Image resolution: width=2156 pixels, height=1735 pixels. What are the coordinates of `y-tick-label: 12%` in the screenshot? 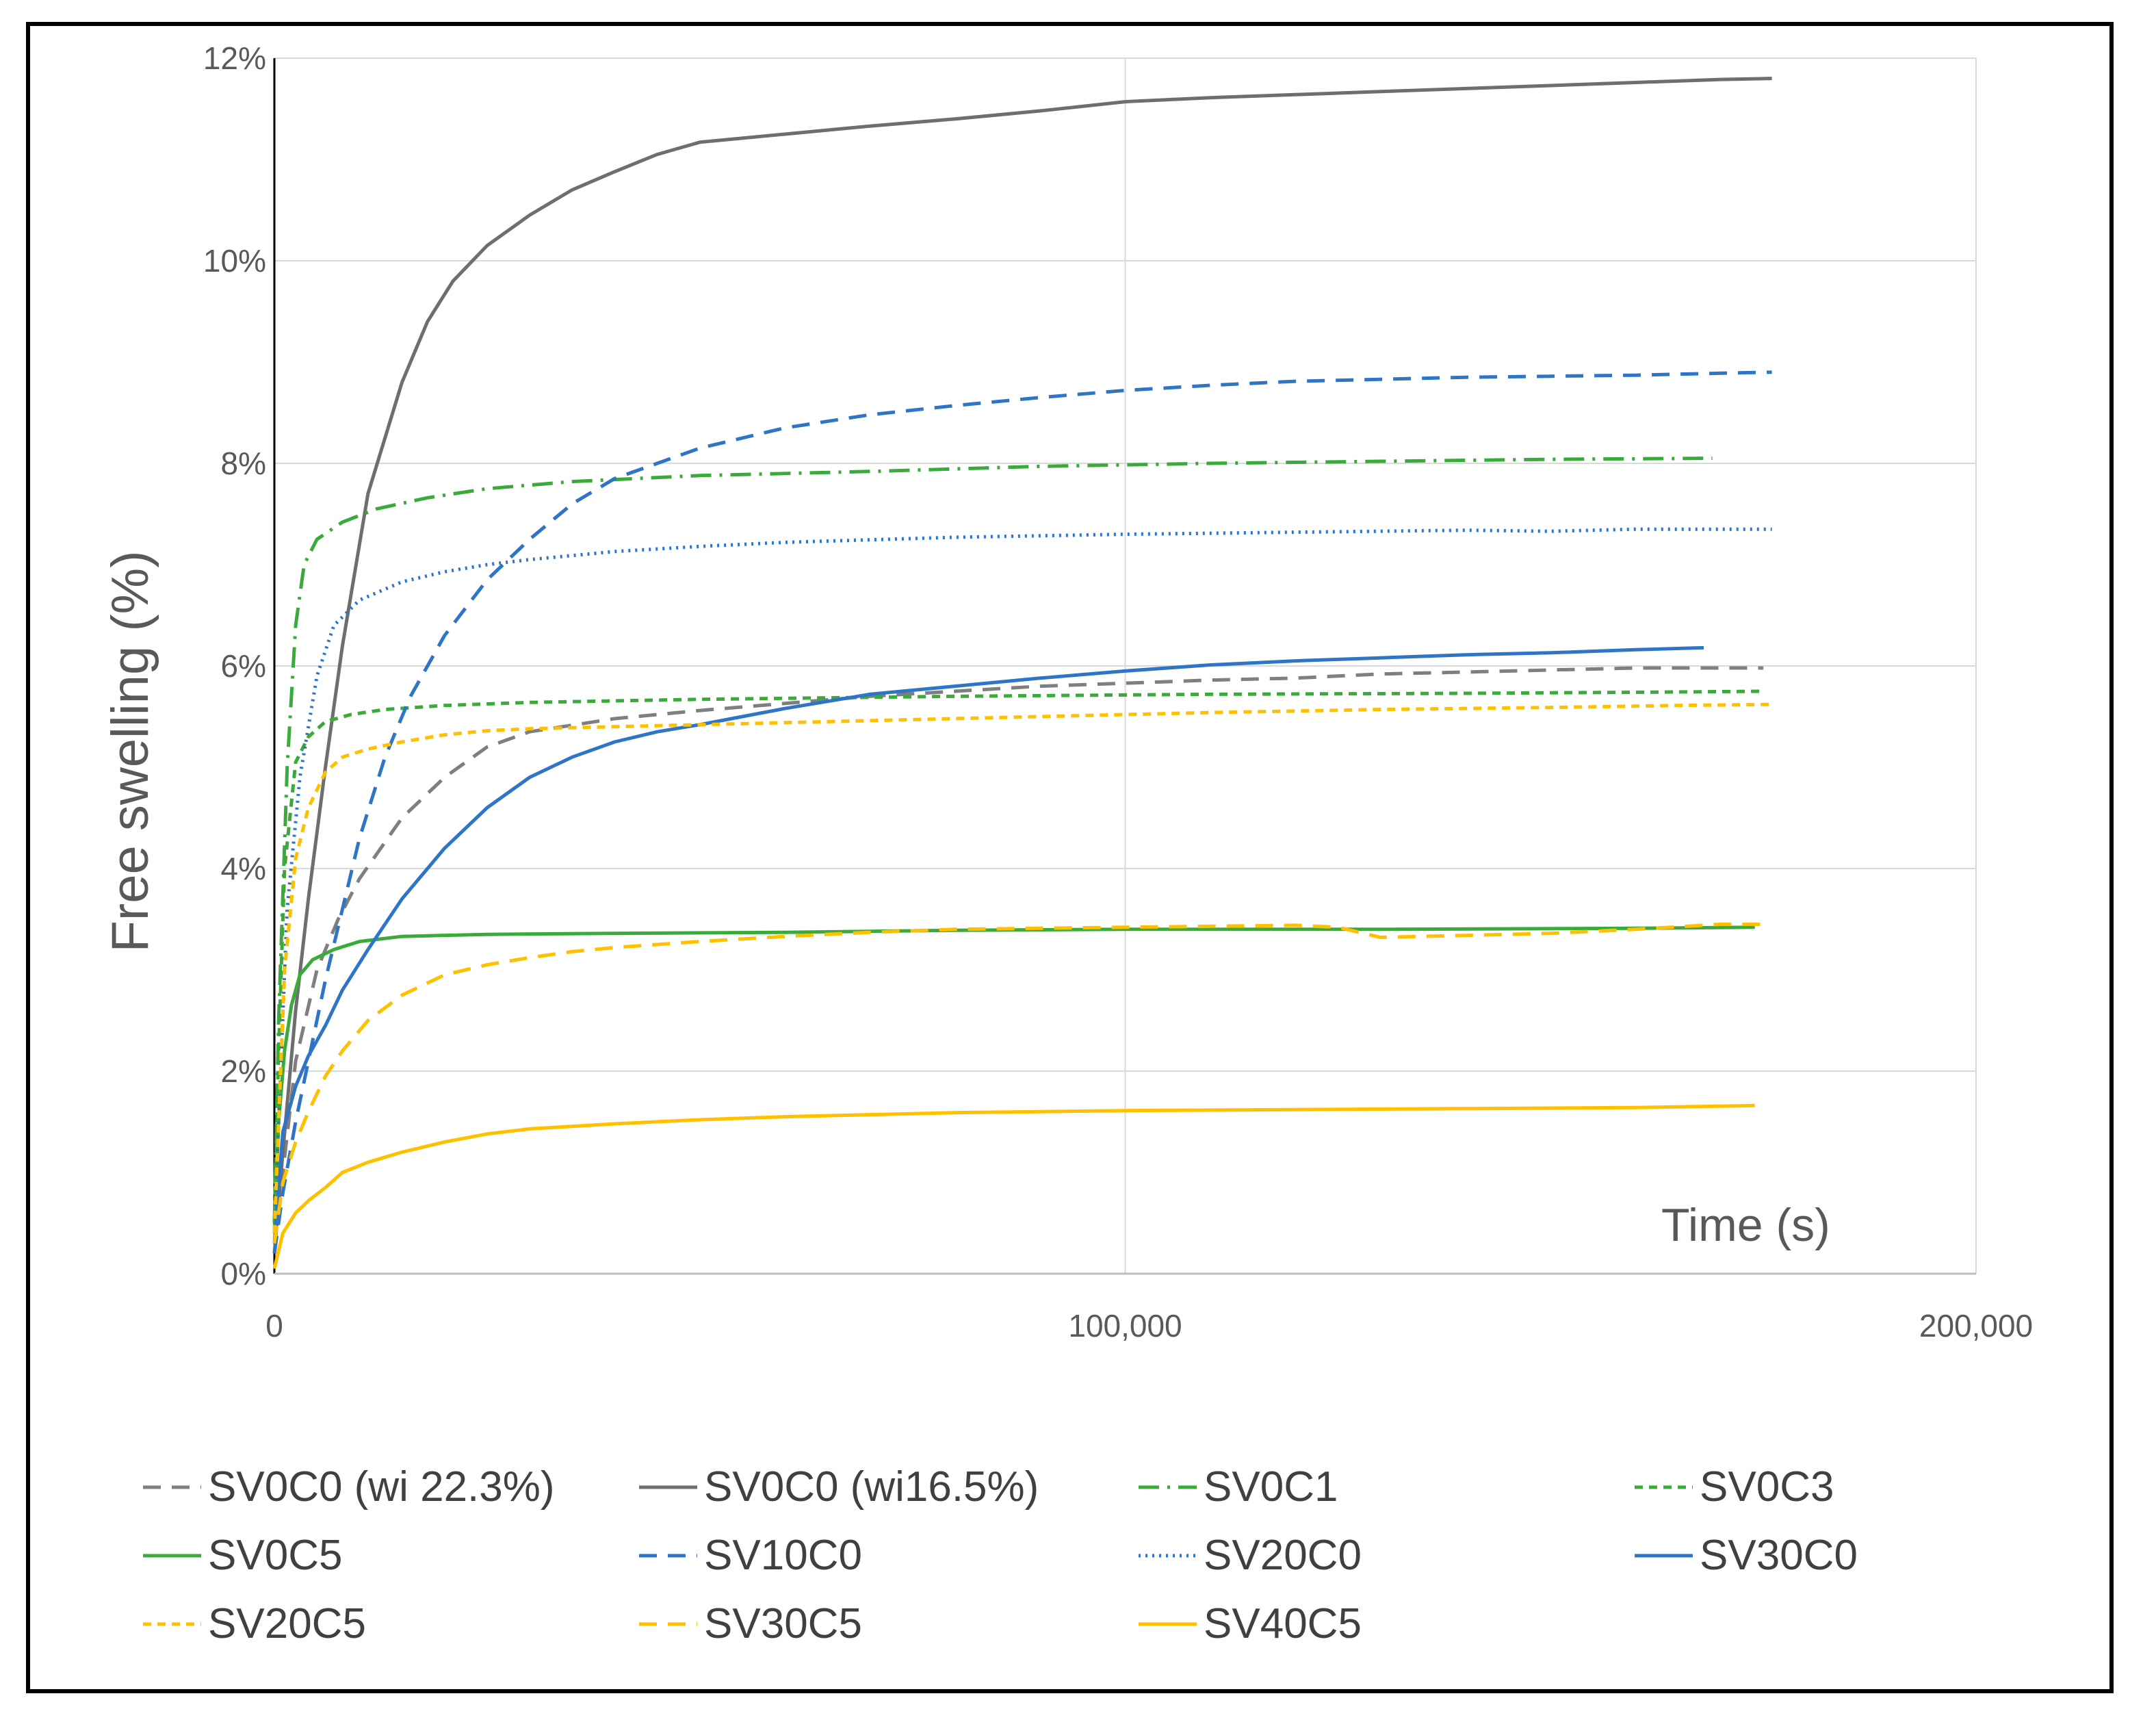 It's located at (234, 58).